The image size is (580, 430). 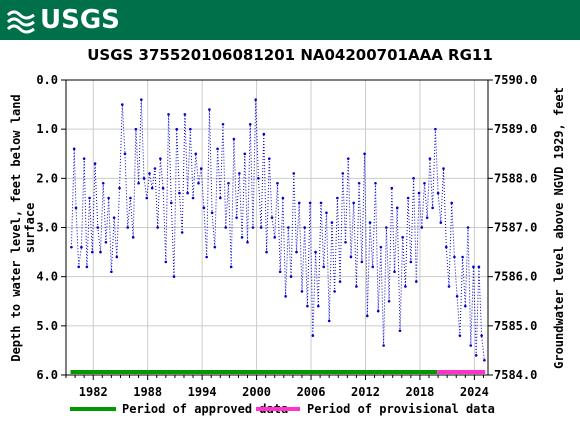 What do you see at coordinates (515, 375) in the screenshot?
I see `right-tick-label: 7584.0` at bounding box center [515, 375].